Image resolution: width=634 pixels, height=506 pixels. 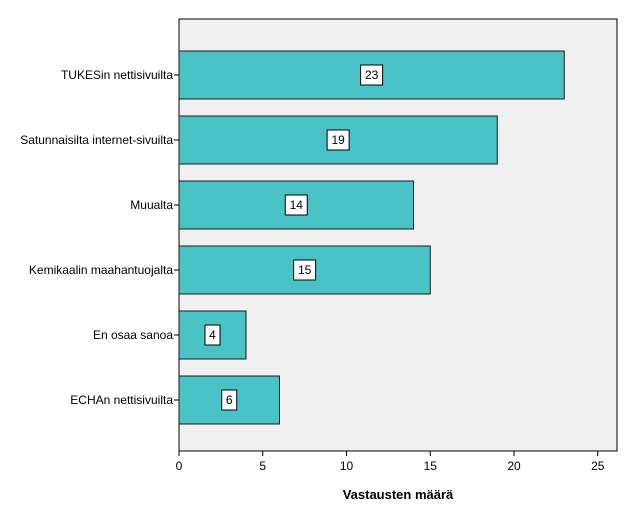 I want to click on data-label: 4, so click(x=212, y=335).